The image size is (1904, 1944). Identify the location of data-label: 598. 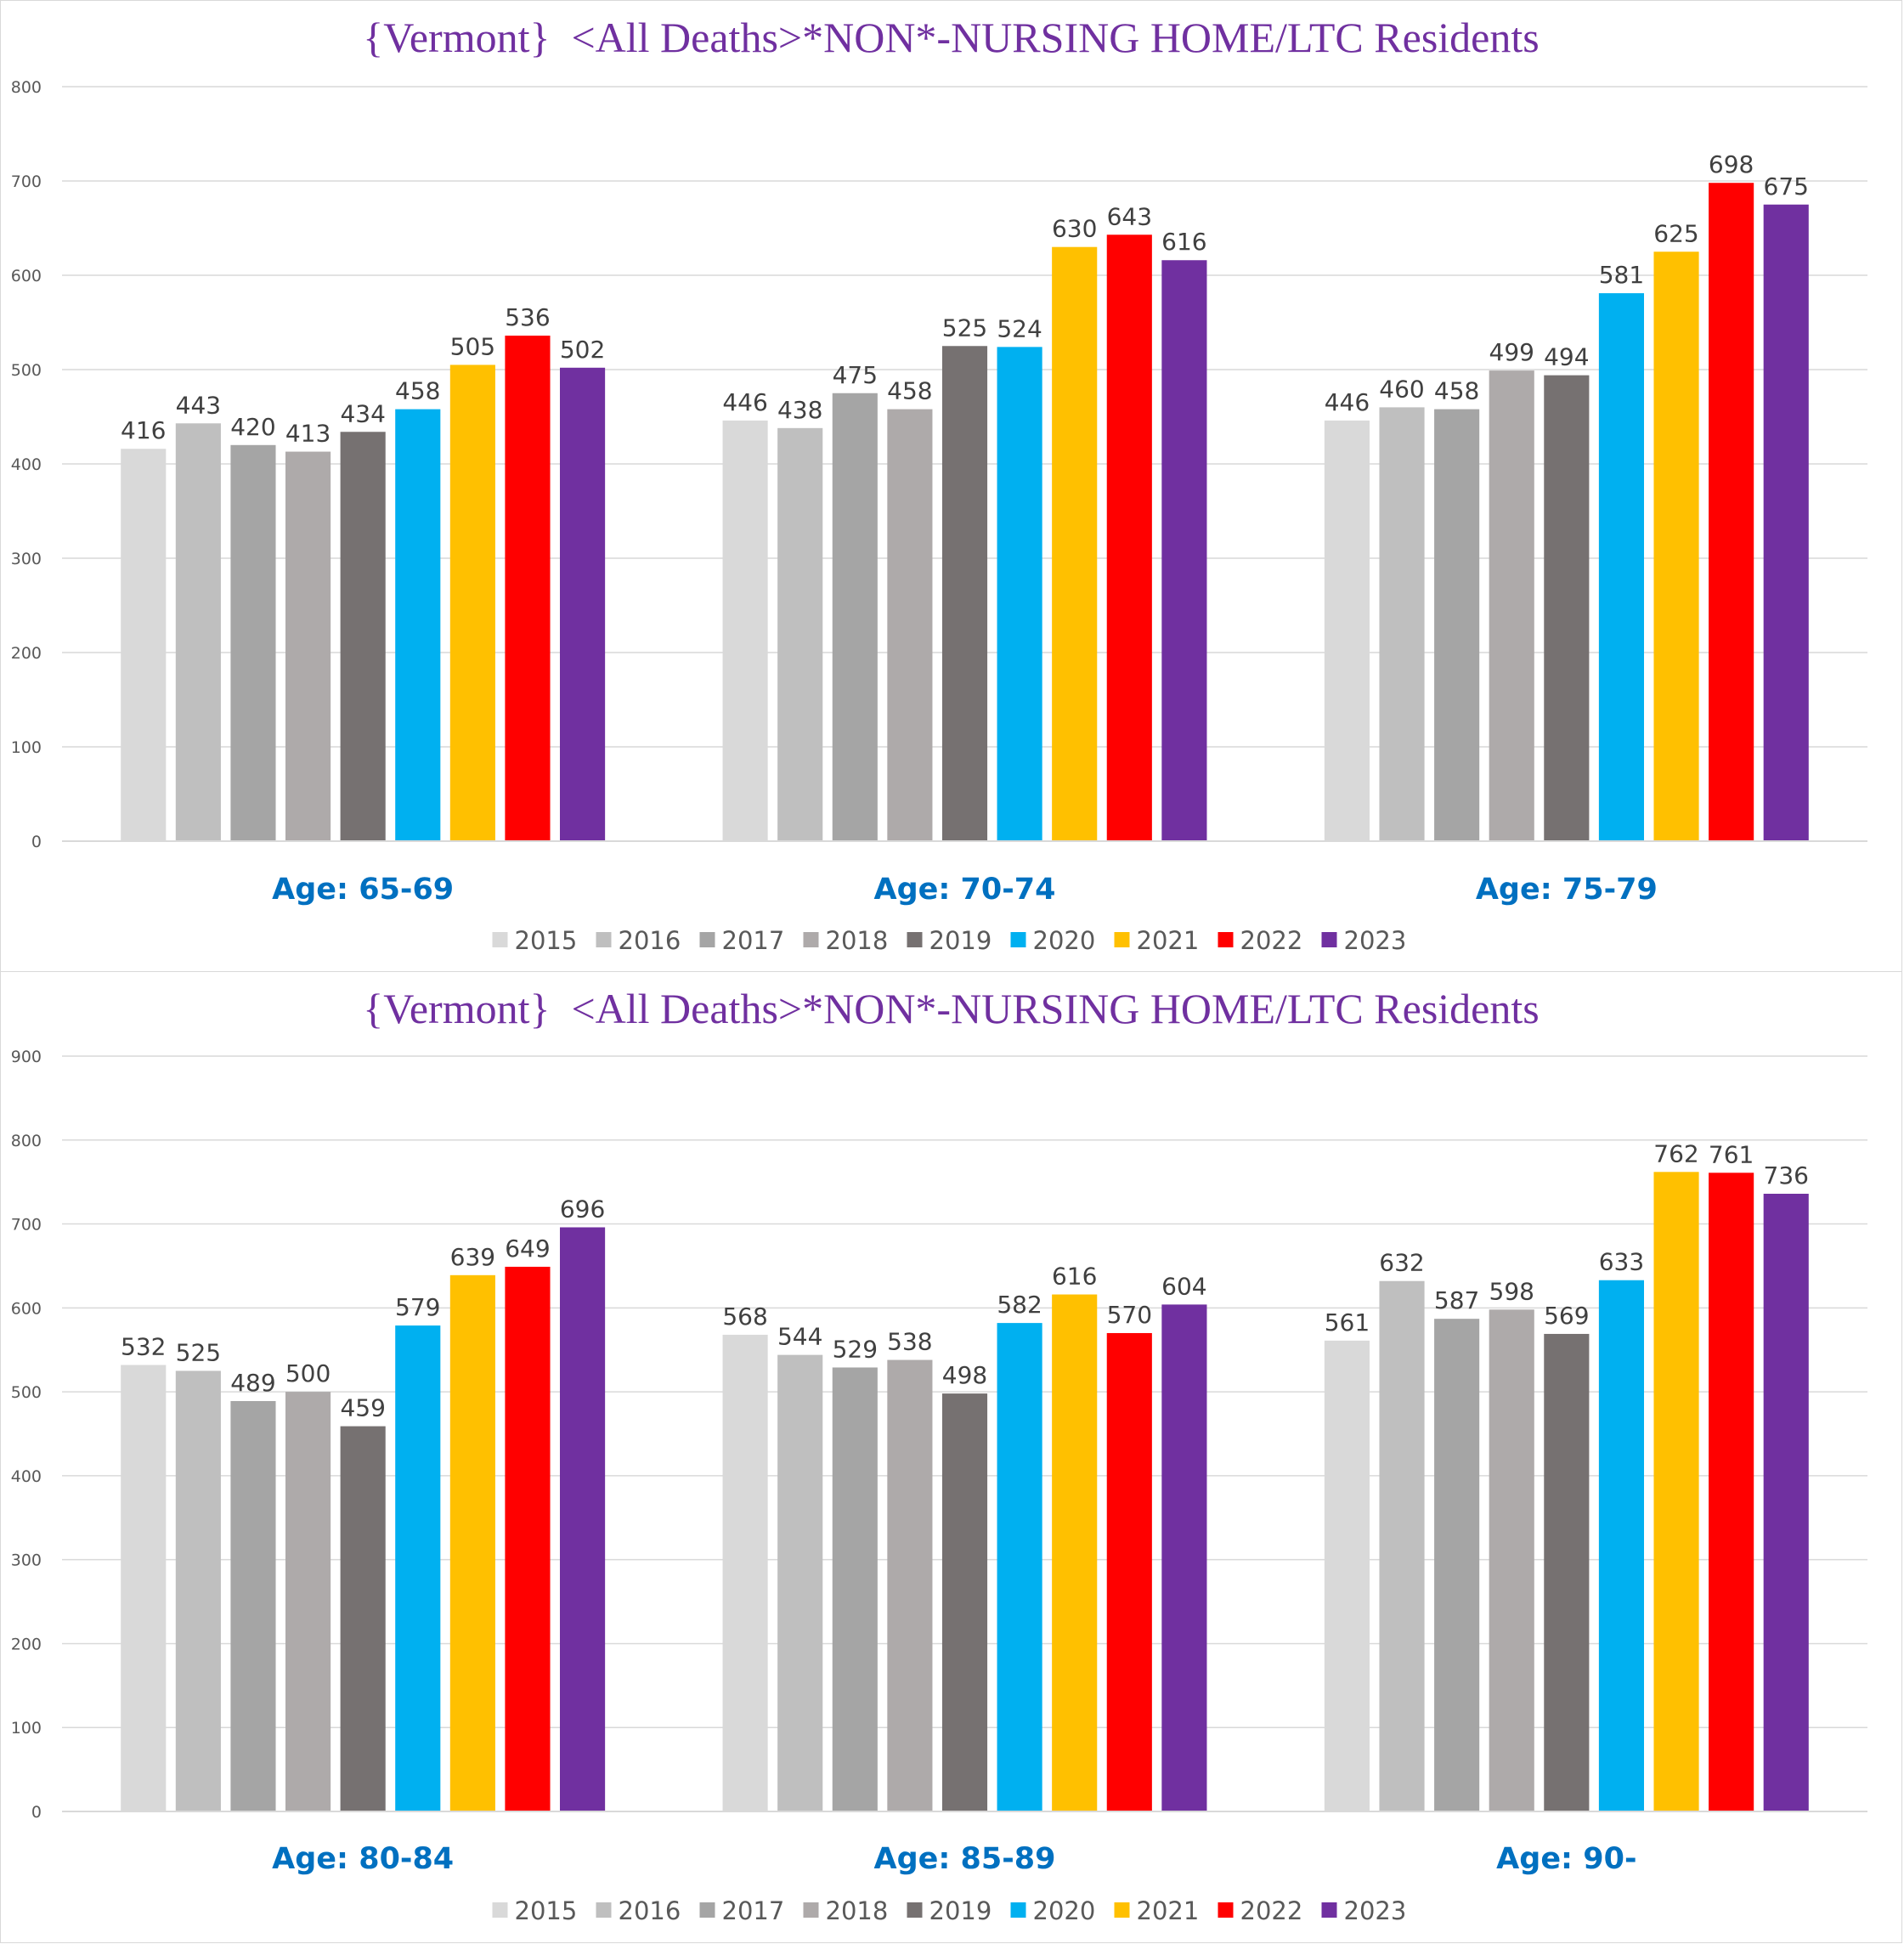
(1512, 1291).